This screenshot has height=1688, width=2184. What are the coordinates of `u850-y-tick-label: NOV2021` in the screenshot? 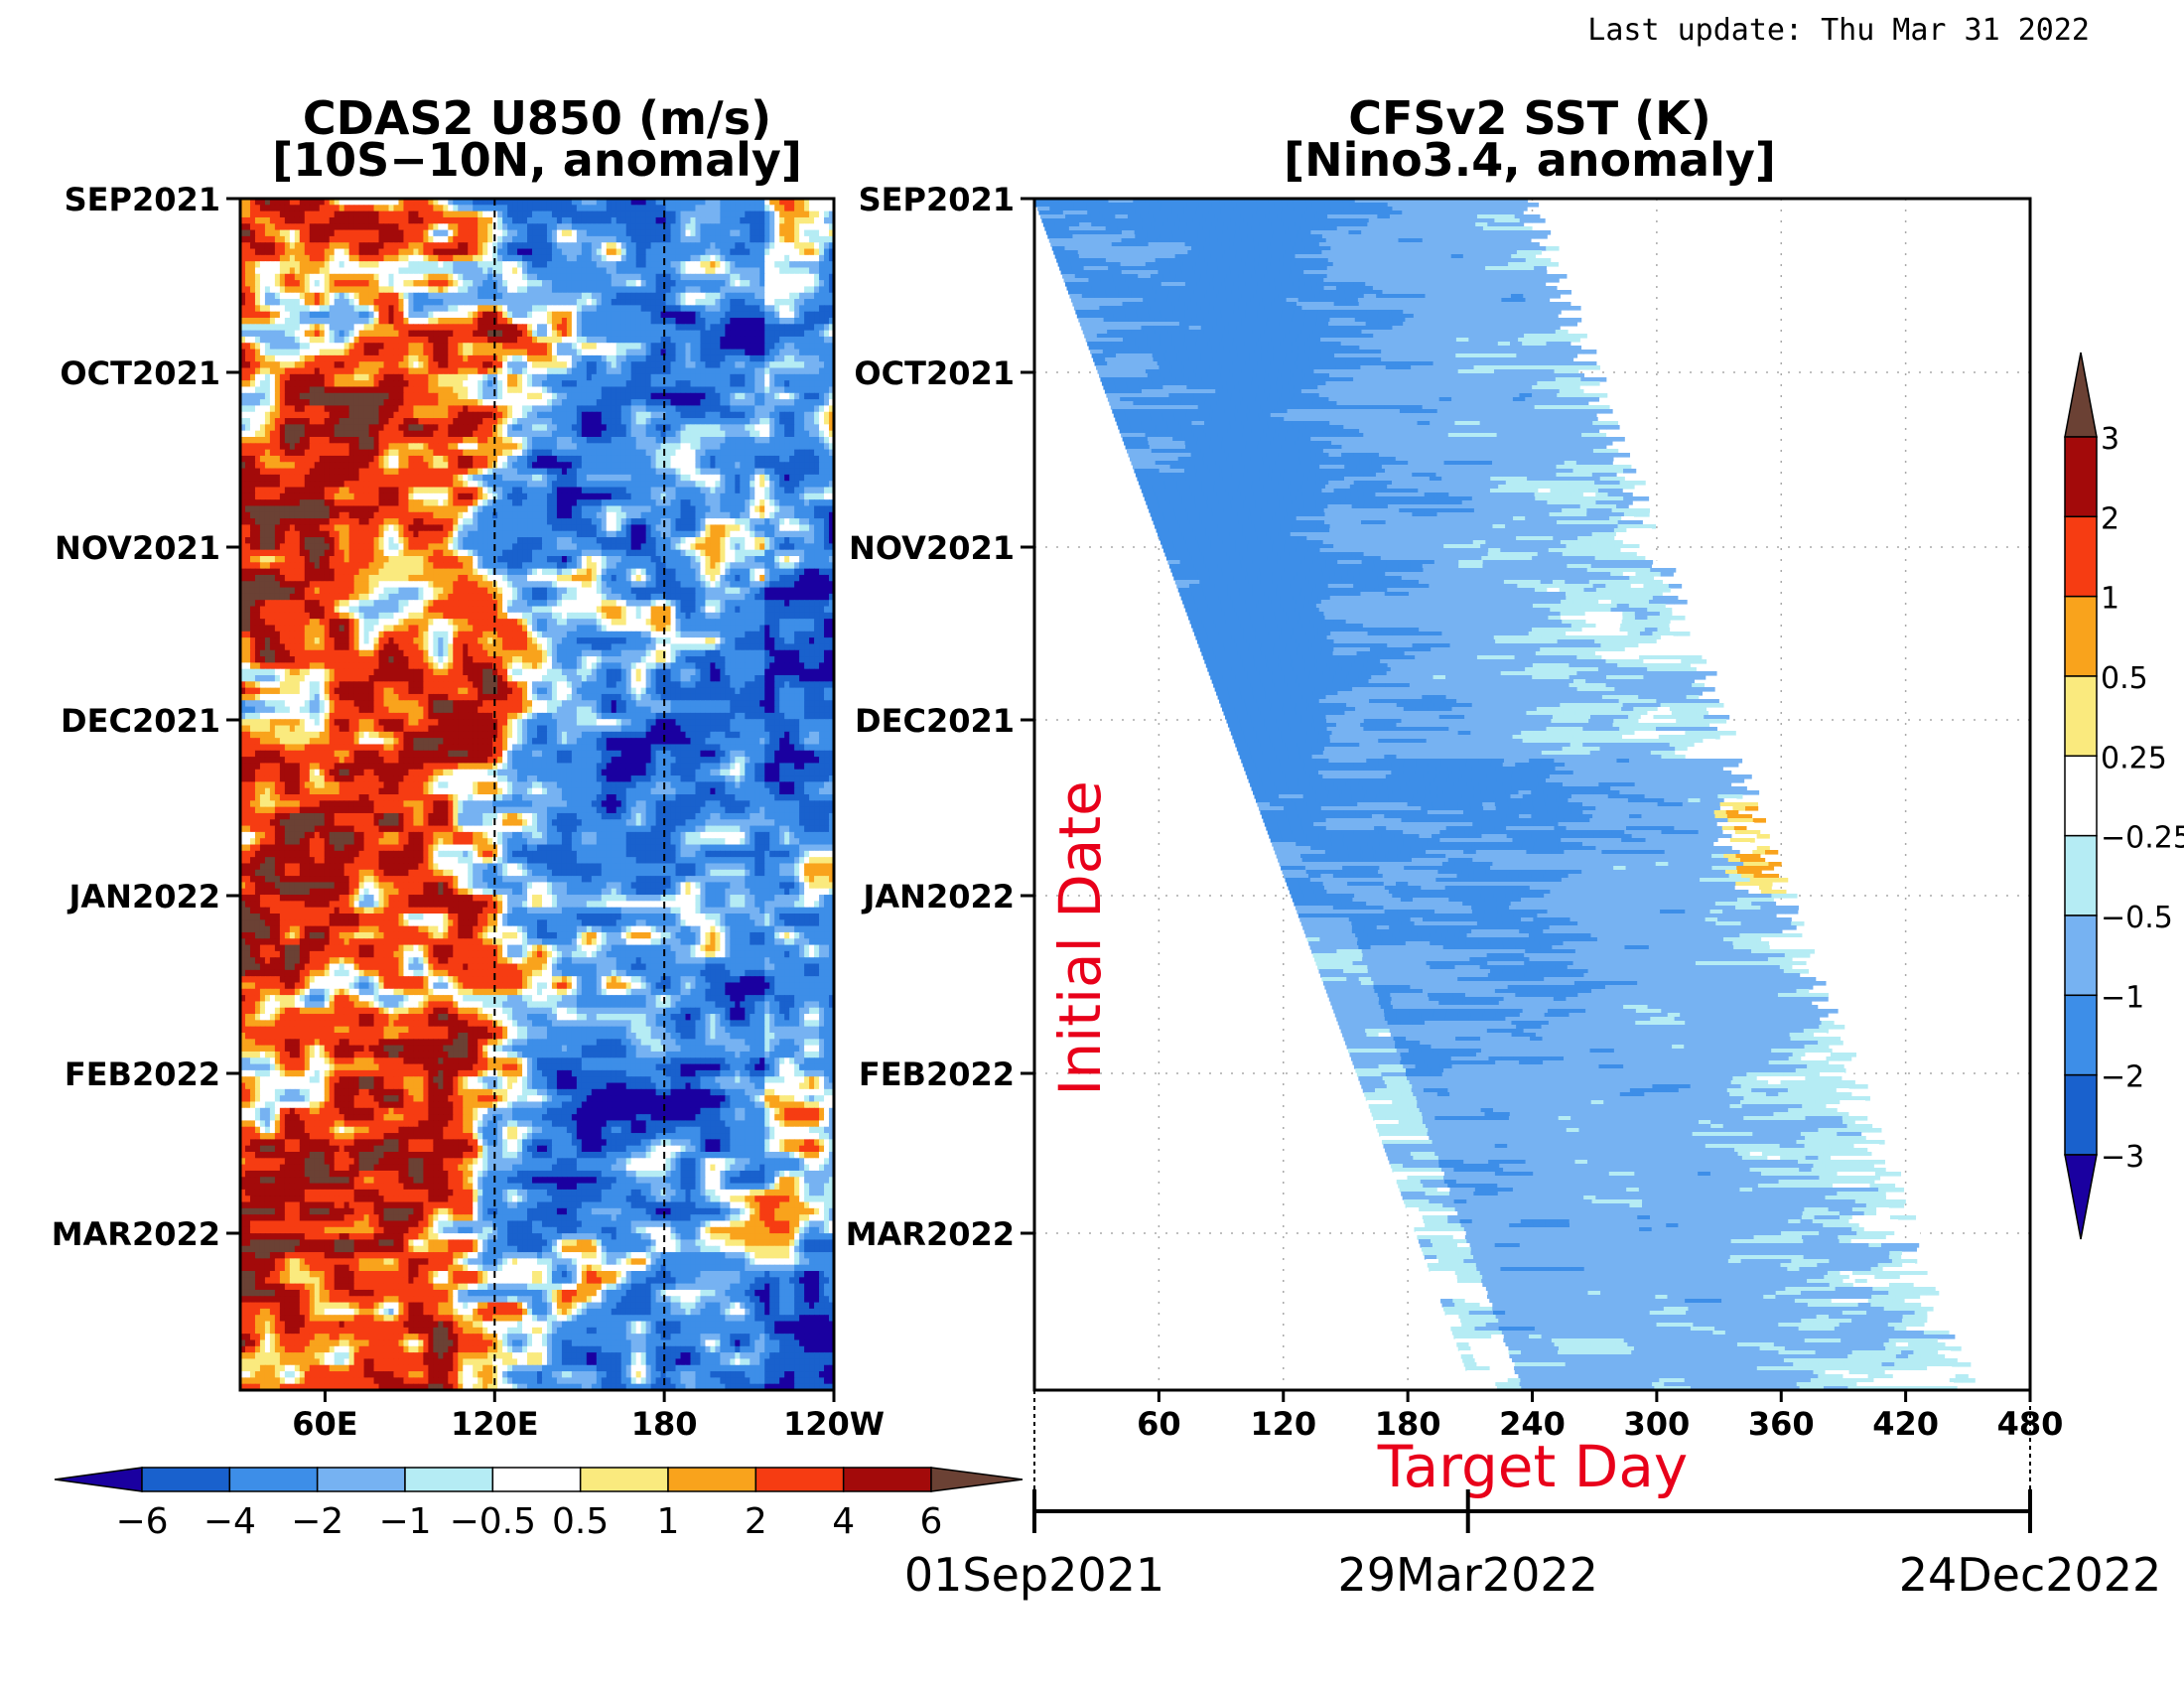 It's located at (137, 548).